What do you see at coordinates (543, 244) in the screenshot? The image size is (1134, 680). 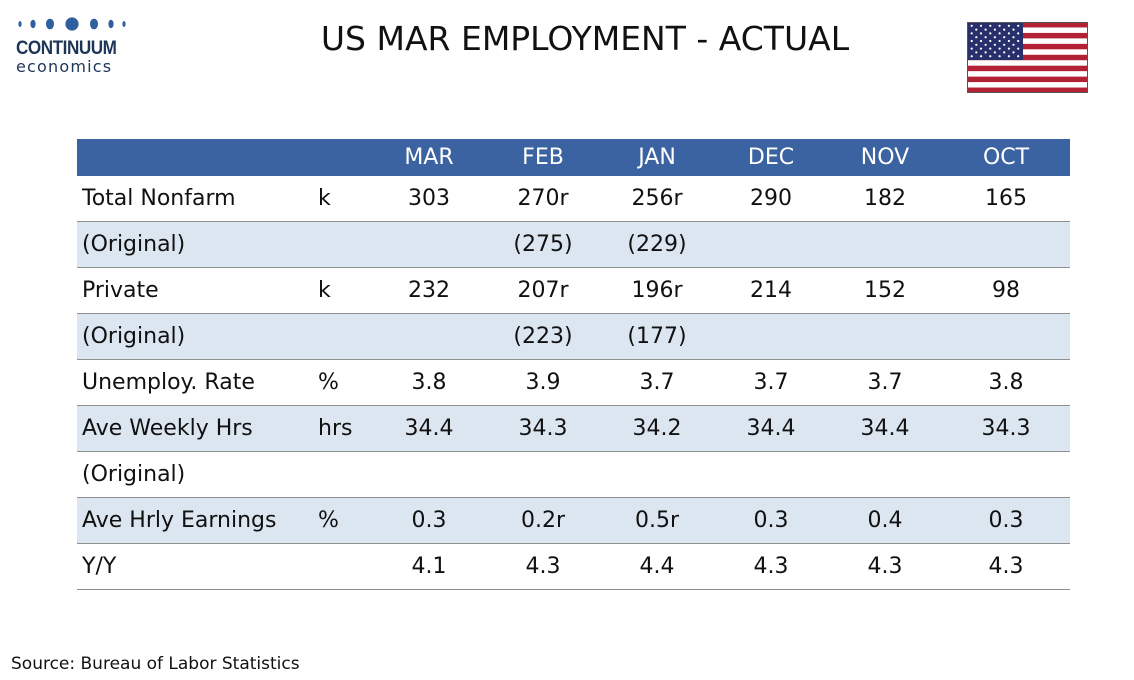 I see `table-cell: (275)` at bounding box center [543, 244].